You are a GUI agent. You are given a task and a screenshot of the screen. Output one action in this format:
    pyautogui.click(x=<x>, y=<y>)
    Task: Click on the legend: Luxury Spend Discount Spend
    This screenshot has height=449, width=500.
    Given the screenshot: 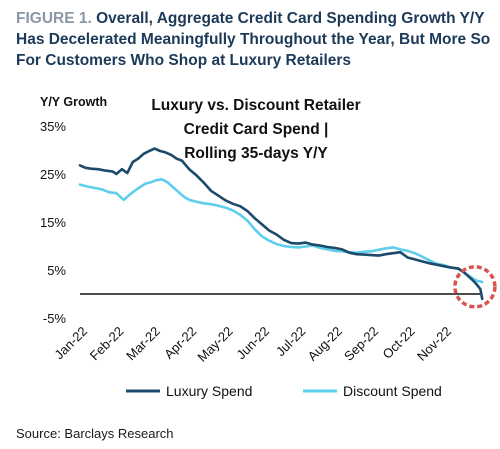 What is the action you would take?
    pyautogui.click(x=284, y=391)
    